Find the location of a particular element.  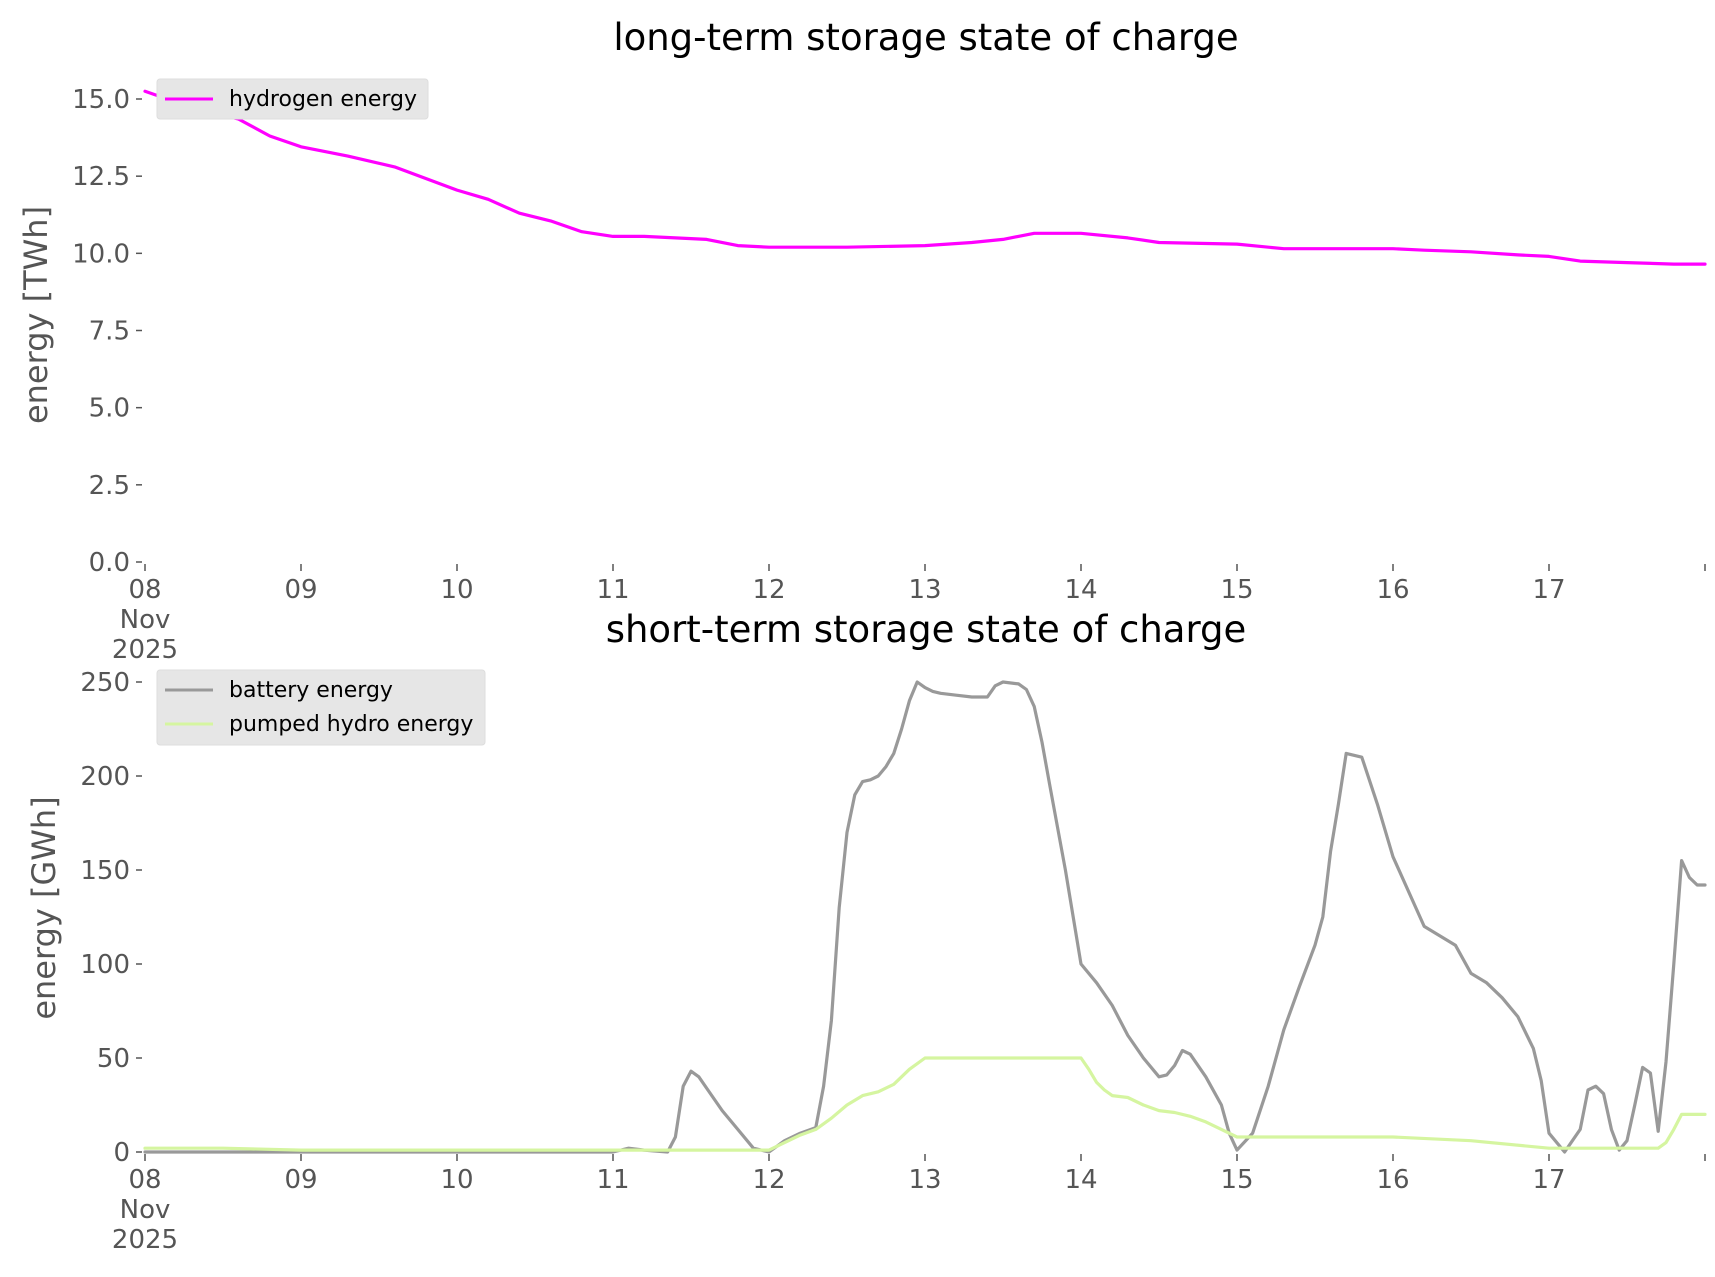

series-line-pumped-hydro-energy is located at coordinates (925, 1104).